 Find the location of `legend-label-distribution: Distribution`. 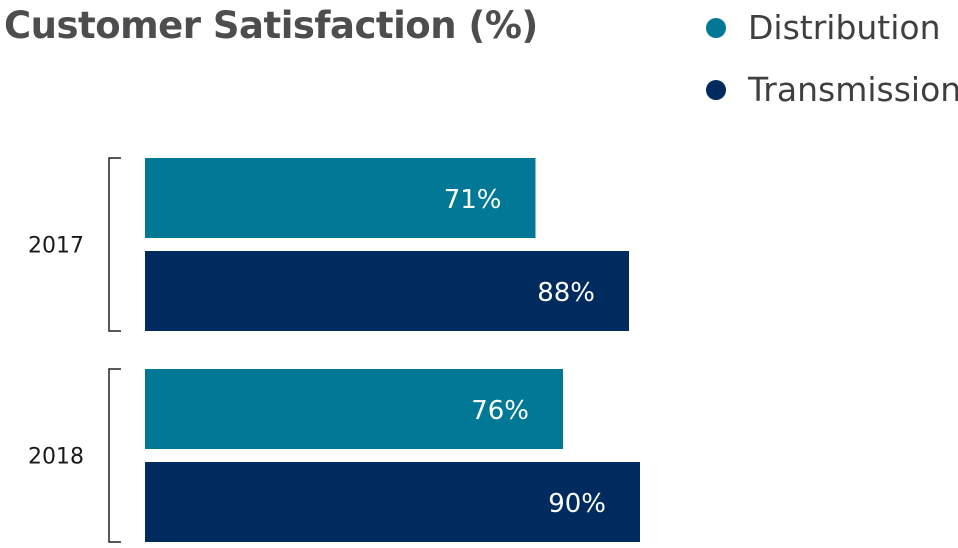

legend-label-distribution: Distribution is located at coordinates (844, 27).